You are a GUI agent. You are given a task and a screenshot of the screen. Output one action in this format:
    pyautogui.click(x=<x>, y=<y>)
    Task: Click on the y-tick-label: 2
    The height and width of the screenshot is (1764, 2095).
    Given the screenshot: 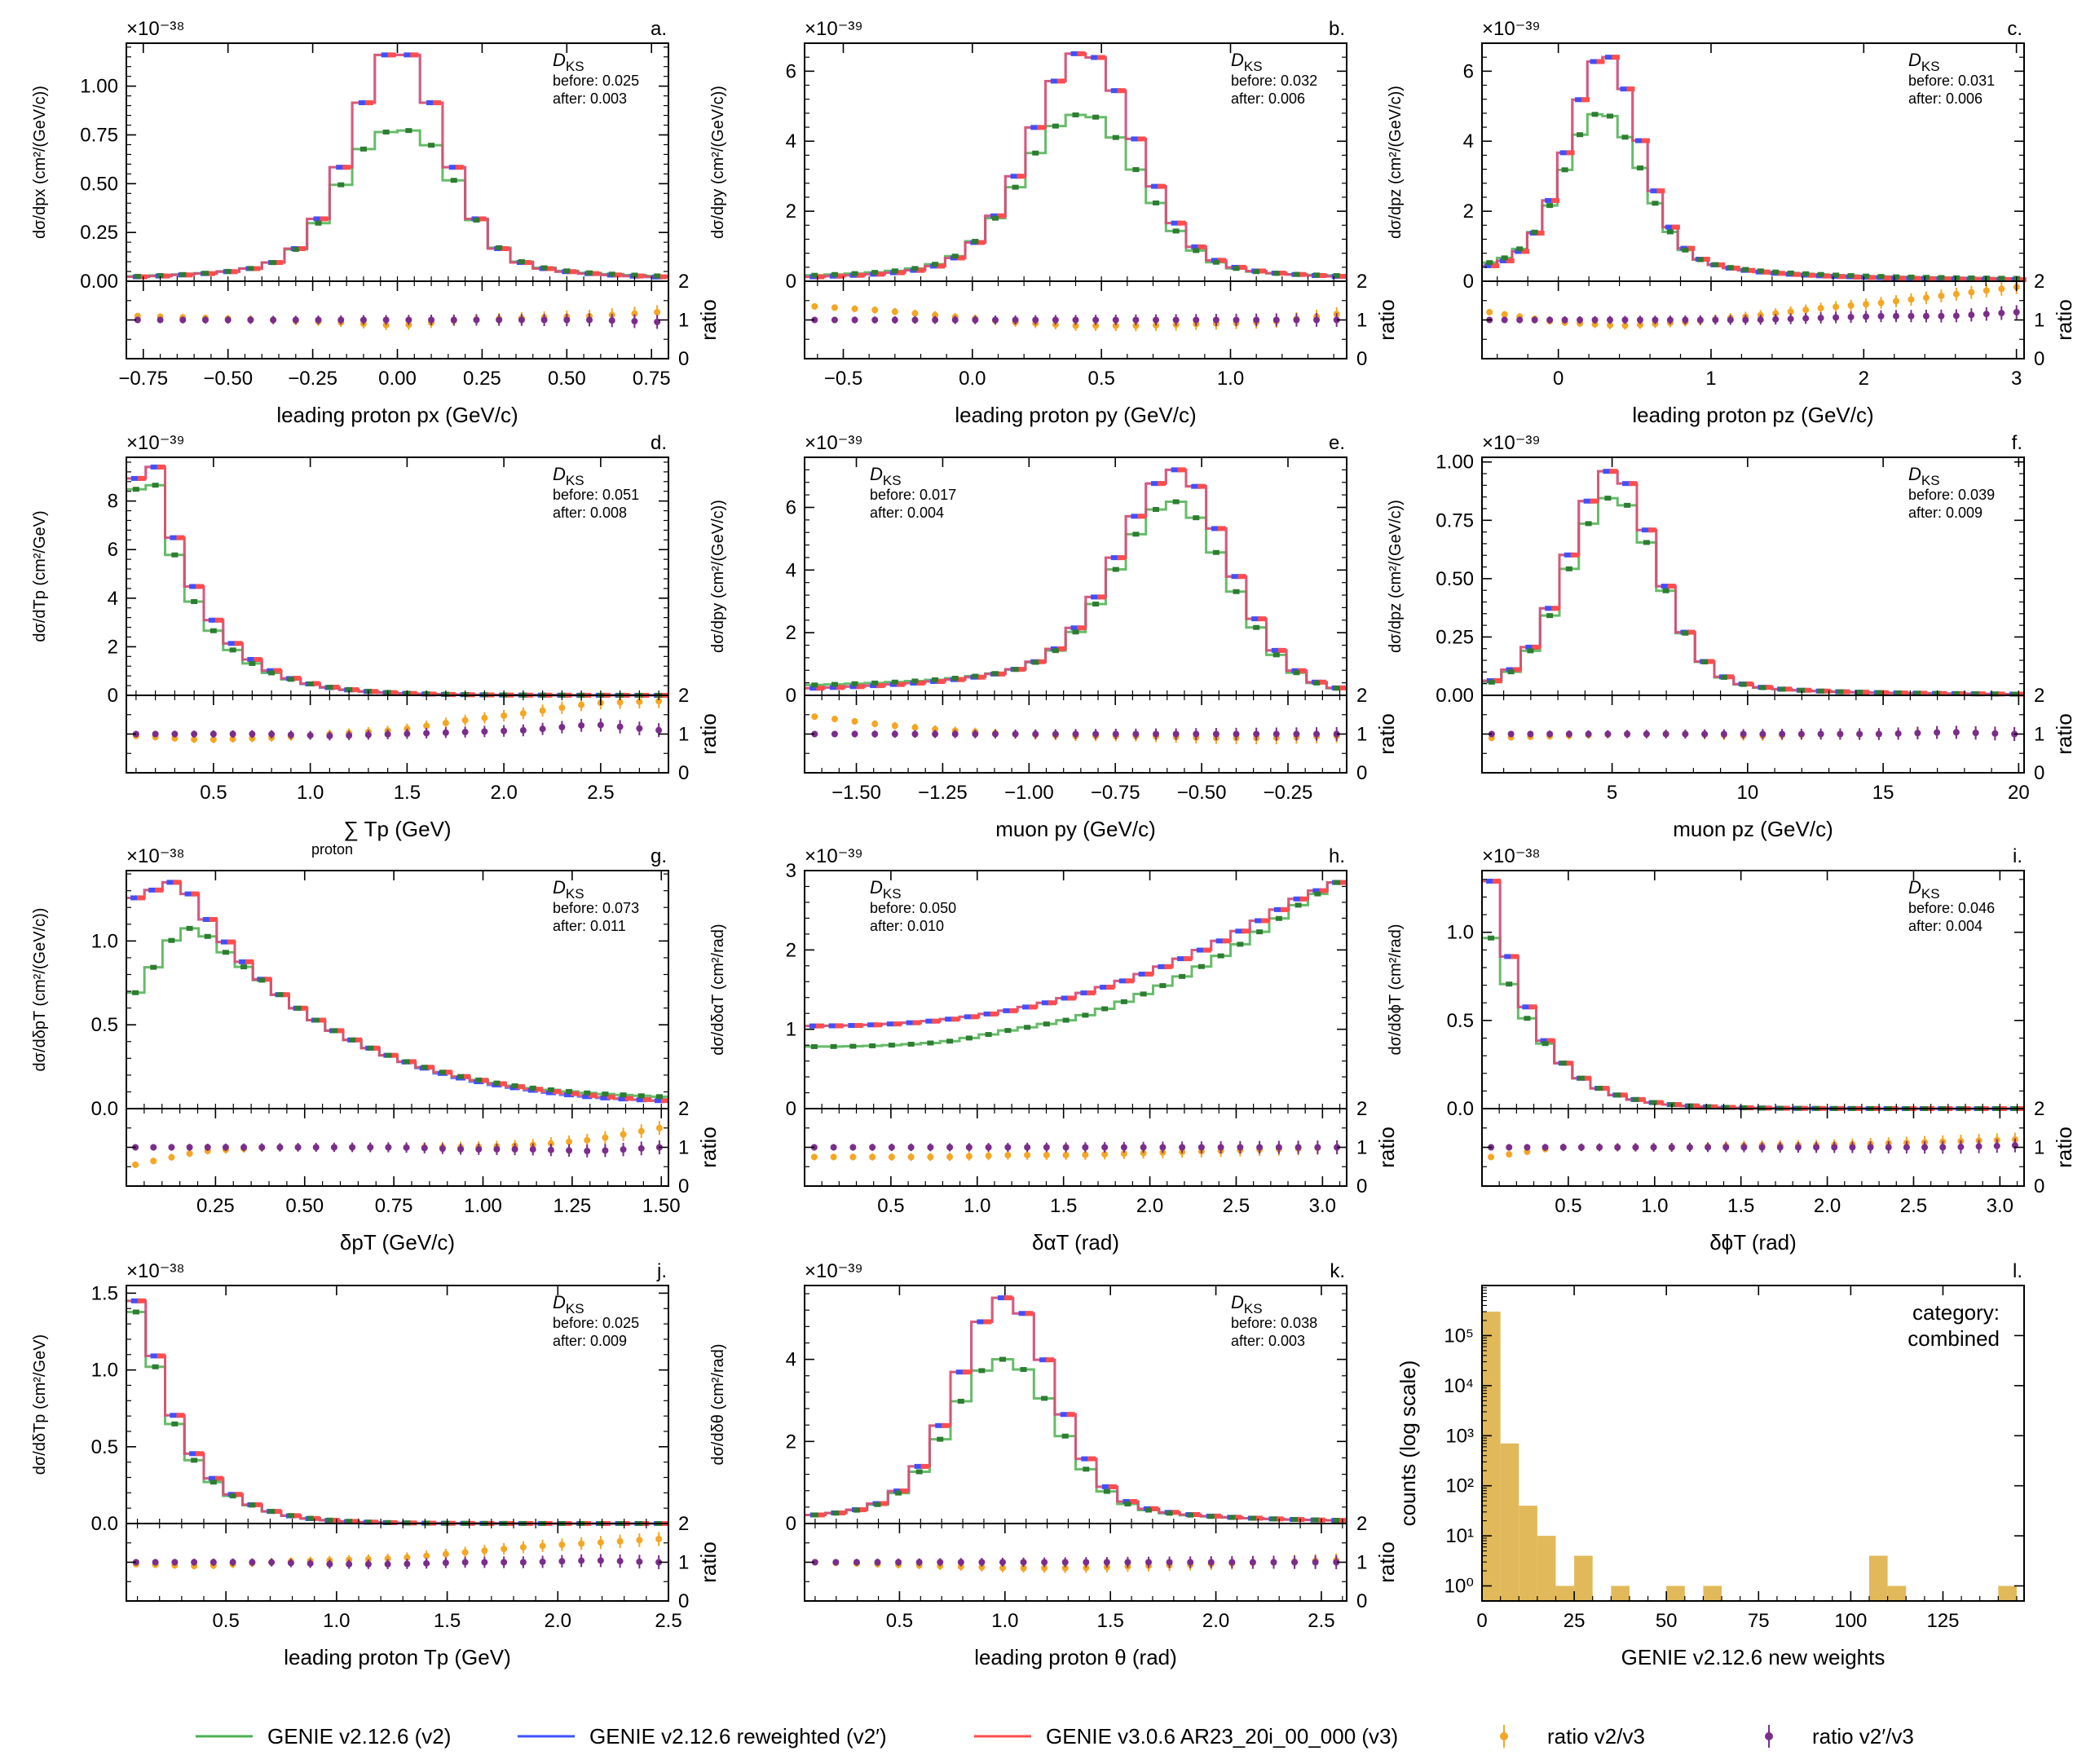 What is the action you would take?
    pyautogui.click(x=791, y=212)
    